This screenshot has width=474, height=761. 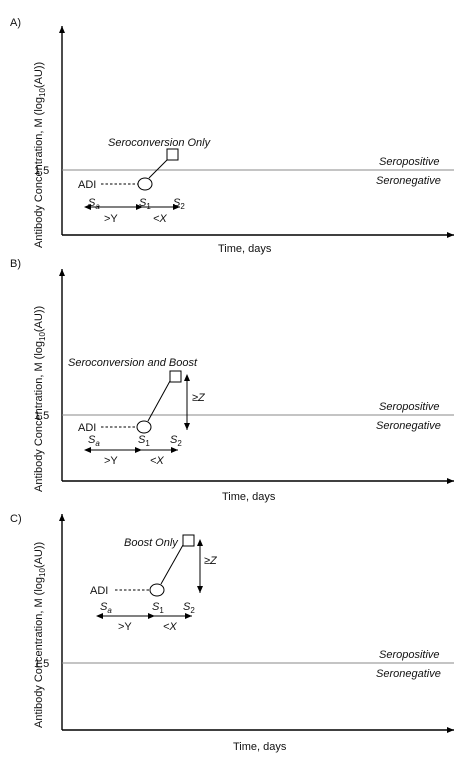 I want to click on scenario-title: Seroconversion Only, so click(x=160, y=143).